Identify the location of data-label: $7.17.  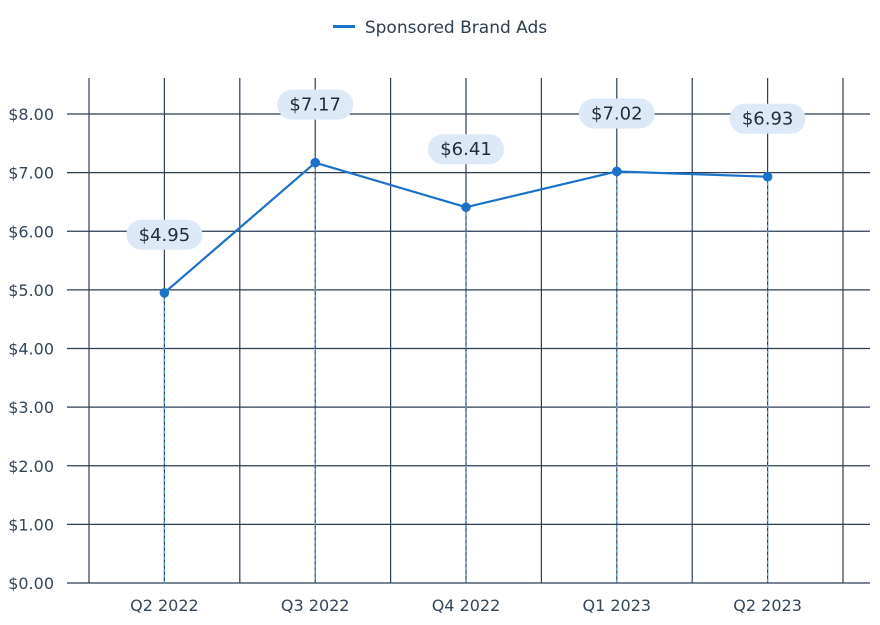
(315, 104).